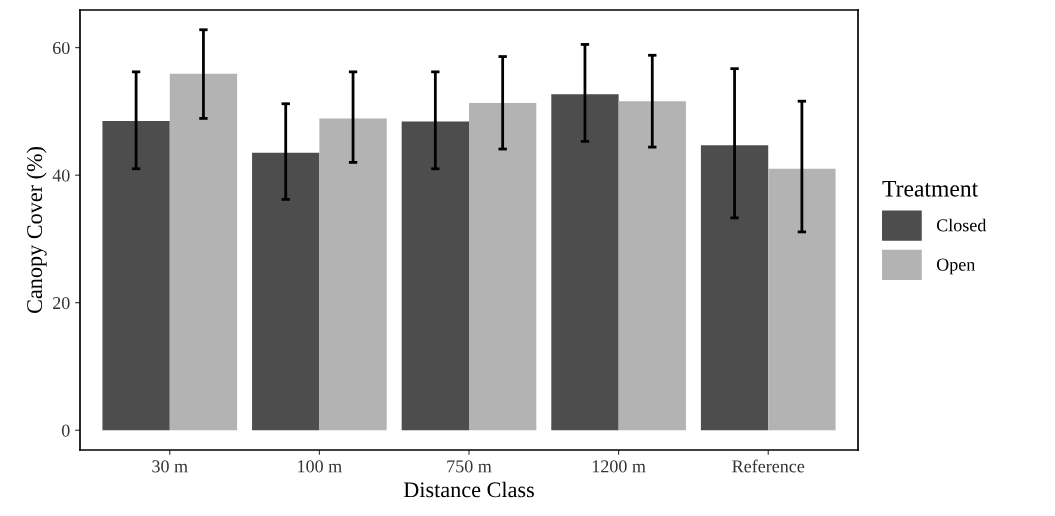 The width and height of the screenshot is (1055, 516). I want to click on x-tick-label: Reference, so click(768, 466).